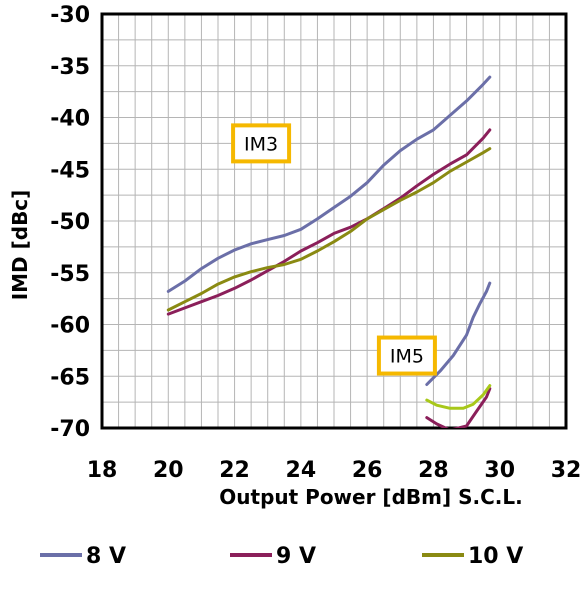 This screenshot has height=601, width=581. What do you see at coordinates (70, 326) in the screenshot?
I see `y-tick-label: -60` at bounding box center [70, 326].